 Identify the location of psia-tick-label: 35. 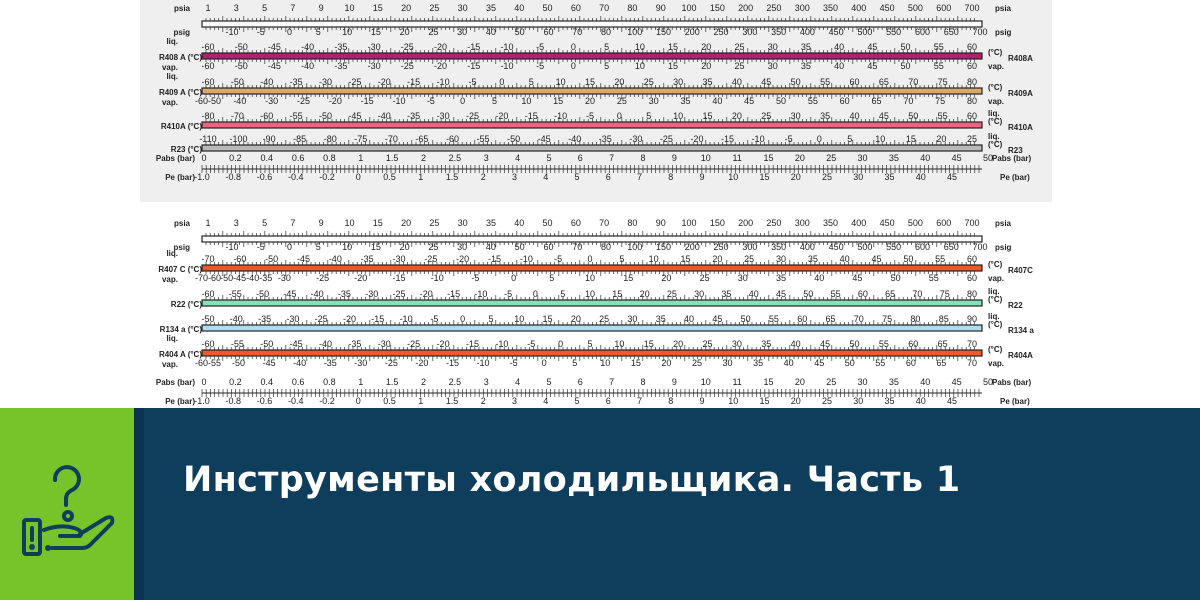
(491, 223).